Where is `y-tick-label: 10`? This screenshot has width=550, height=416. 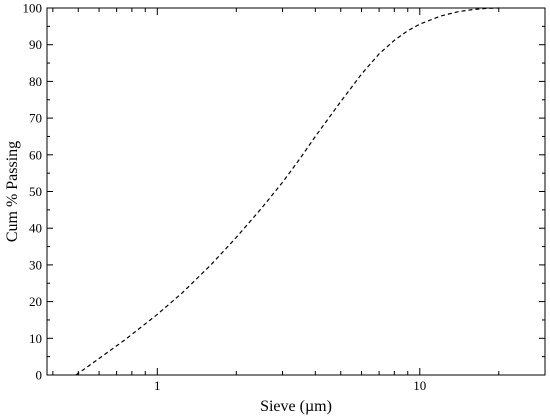
y-tick-label: 10 is located at coordinates (35, 338).